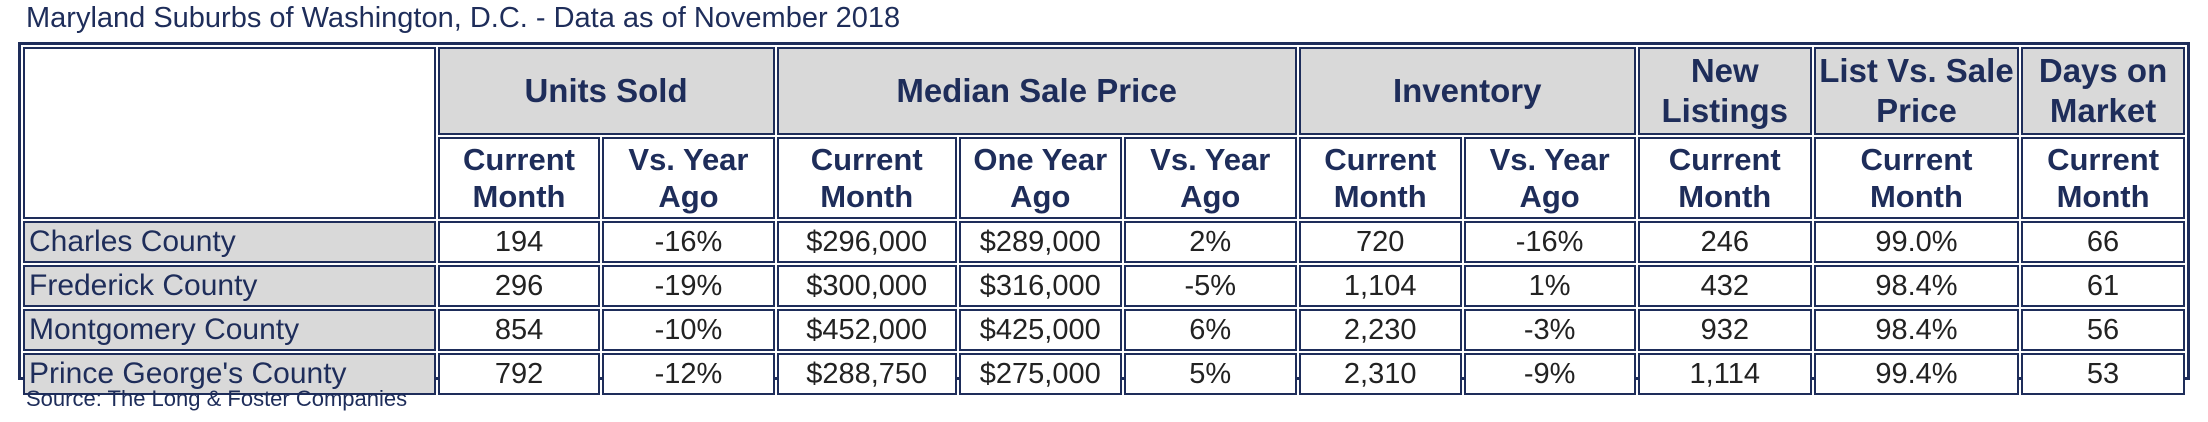 The image size is (2208, 422). I want to click on sub-new-listings-current-month: Current Month, so click(1724, 178).